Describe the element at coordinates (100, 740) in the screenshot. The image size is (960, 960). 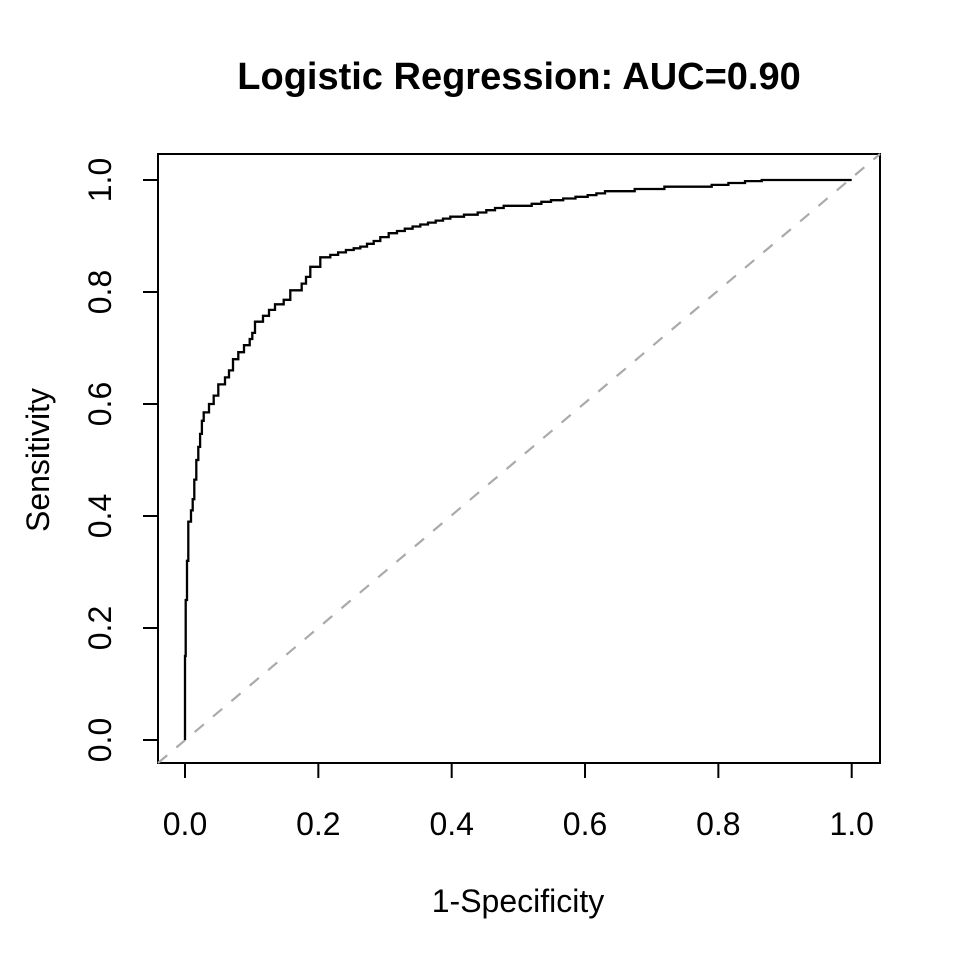
I see `y-tick-label: 0.0` at that location.